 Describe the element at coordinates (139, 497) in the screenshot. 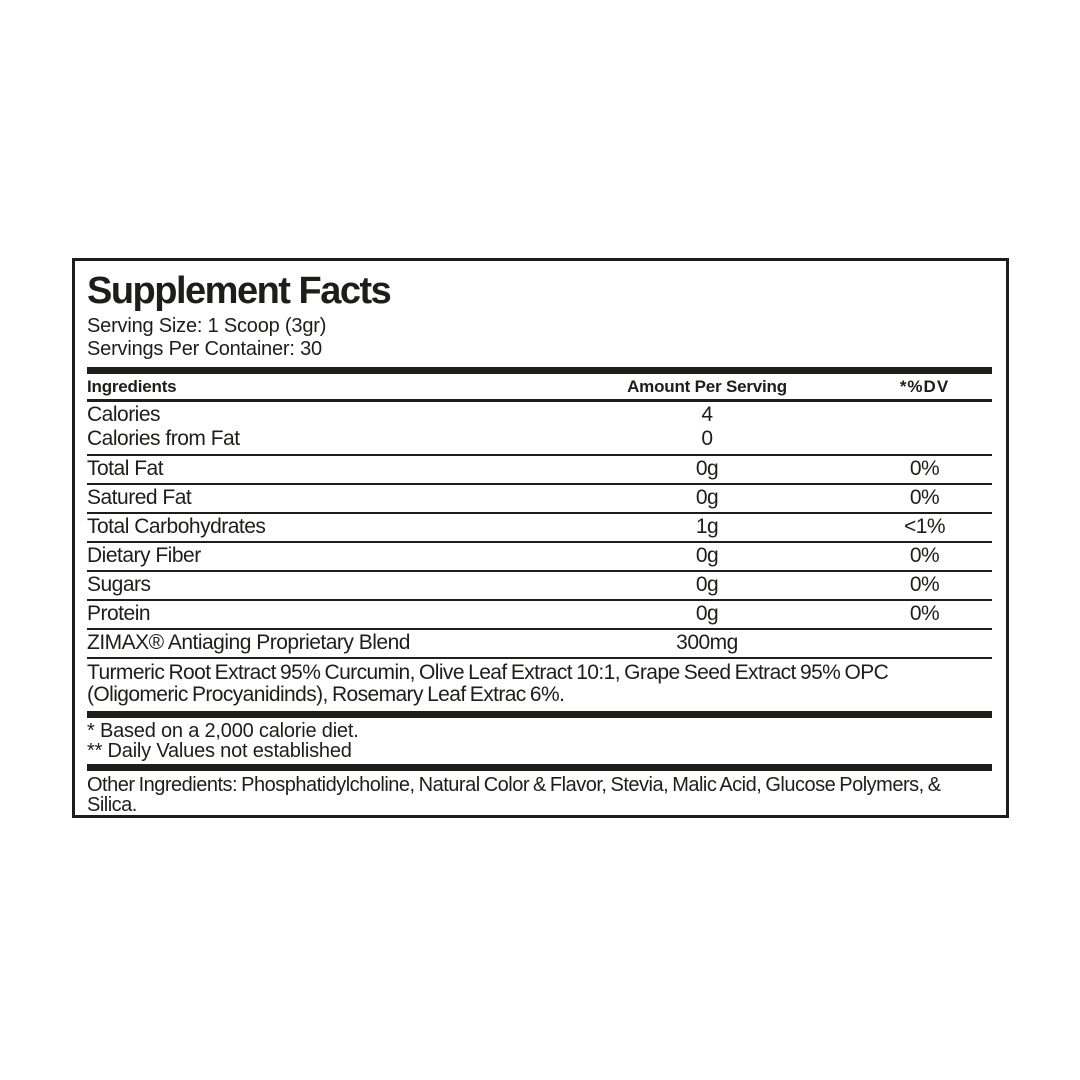

I see `row-label: Satured Fat` at that location.